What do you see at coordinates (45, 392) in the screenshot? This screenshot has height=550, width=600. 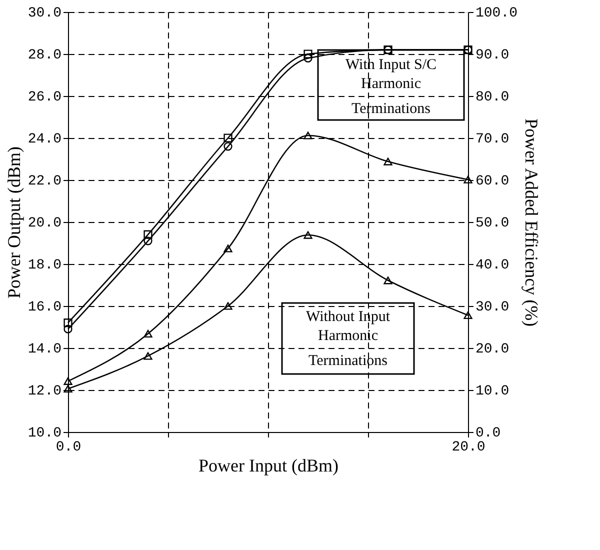 I see `y-tick-label: 12.0` at bounding box center [45, 392].